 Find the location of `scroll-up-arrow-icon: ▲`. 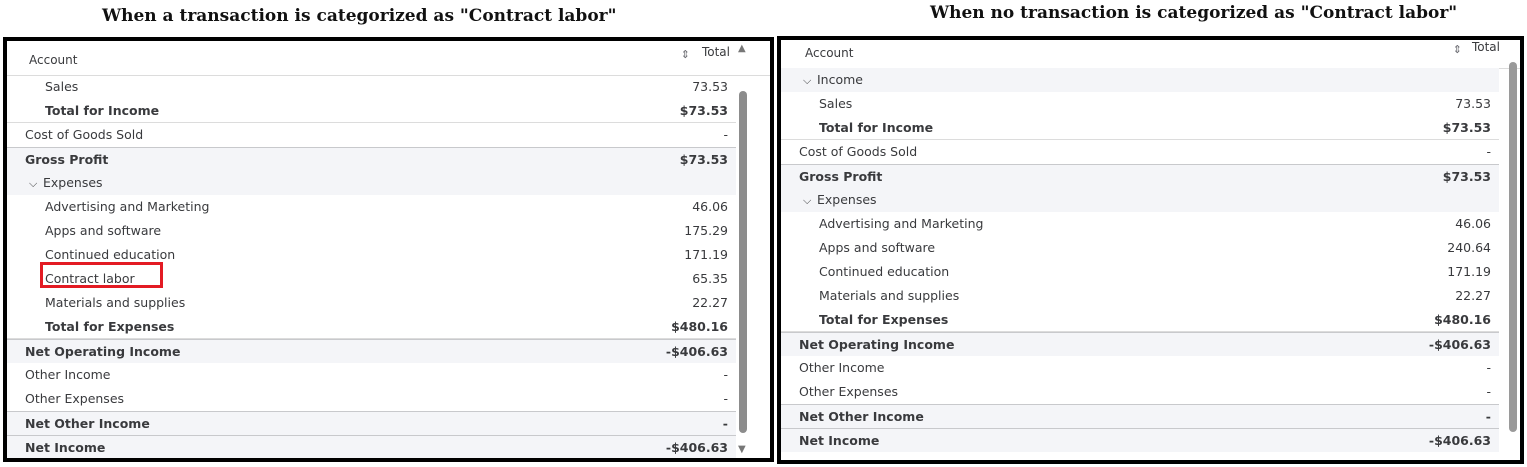

scroll-up-arrow-icon: ▲ is located at coordinates (742, 48).